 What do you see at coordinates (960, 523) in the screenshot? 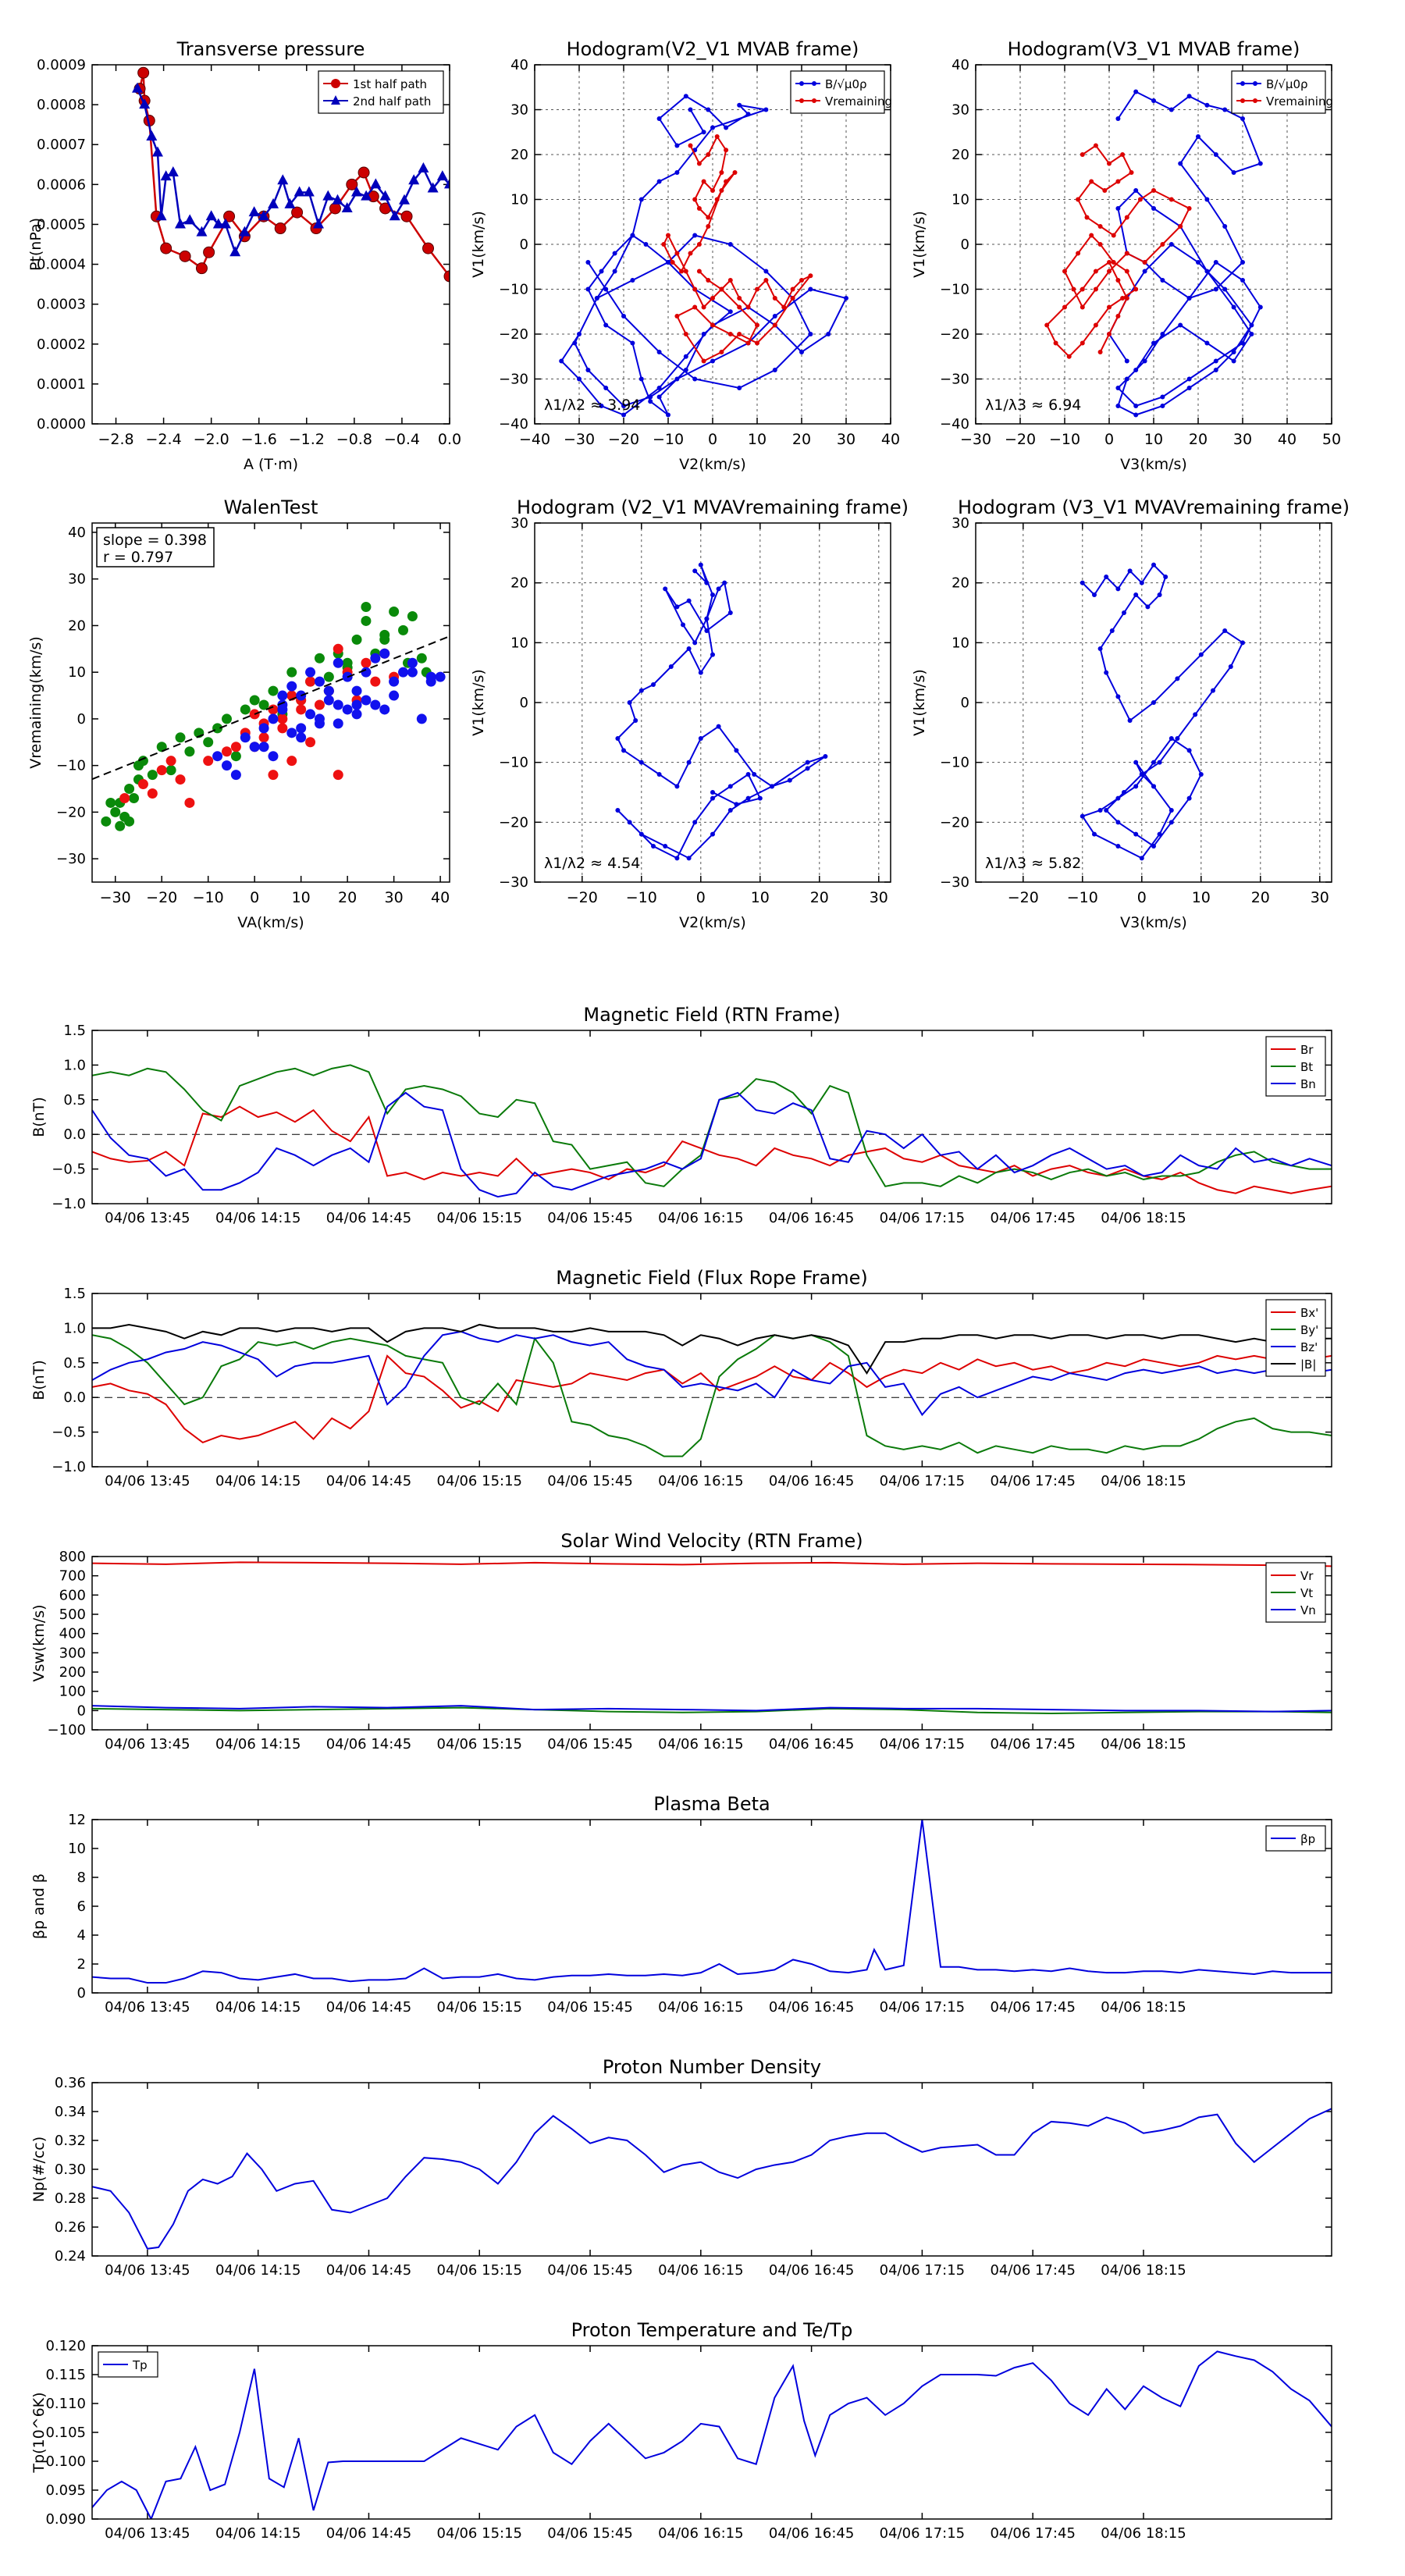
I see `y-tick-label: 30` at bounding box center [960, 523].